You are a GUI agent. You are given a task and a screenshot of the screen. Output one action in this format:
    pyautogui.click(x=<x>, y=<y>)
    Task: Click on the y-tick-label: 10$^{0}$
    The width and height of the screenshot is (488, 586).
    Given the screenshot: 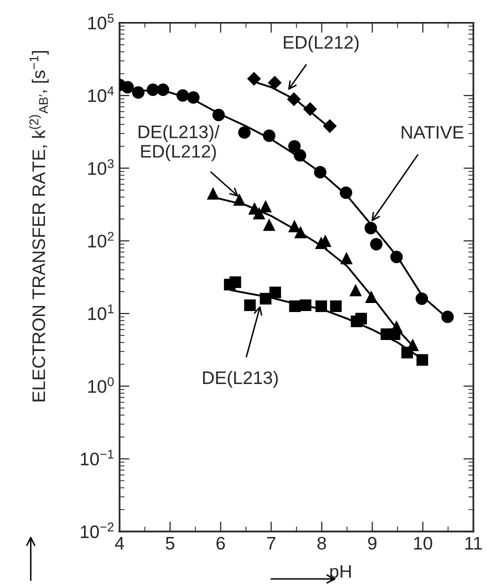 What is the action you would take?
    pyautogui.click(x=101, y=385)
    